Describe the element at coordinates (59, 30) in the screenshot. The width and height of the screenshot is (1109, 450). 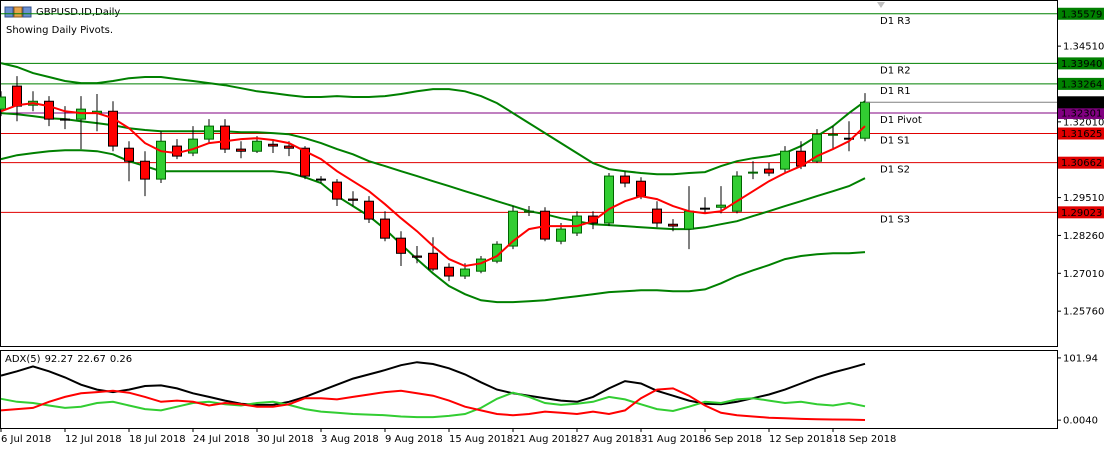
I see `chart-subtitle: Showing Daily Pivots.` at that location.